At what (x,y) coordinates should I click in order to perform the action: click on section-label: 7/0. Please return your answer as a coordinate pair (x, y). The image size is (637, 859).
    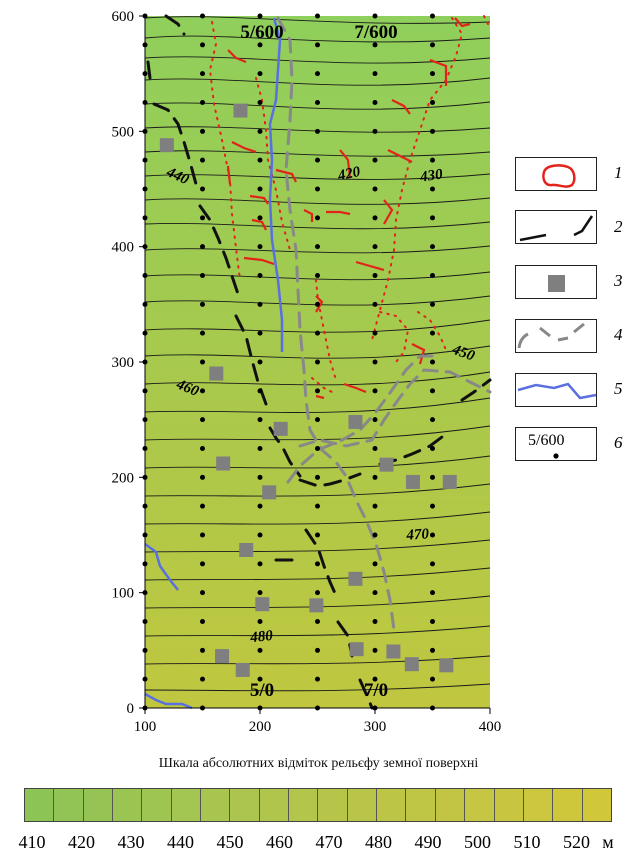
    Looking at the image, I should click on (376, 690).